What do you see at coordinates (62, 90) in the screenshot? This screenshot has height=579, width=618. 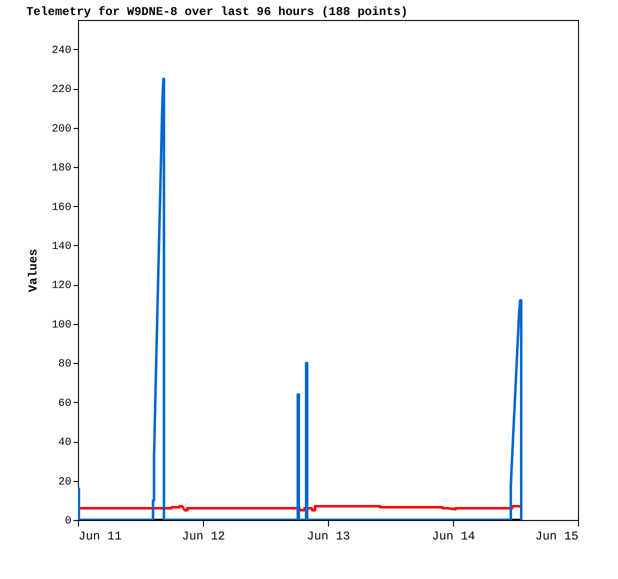 I see `y-tick-label: 220` at bounding box center [62, 90].